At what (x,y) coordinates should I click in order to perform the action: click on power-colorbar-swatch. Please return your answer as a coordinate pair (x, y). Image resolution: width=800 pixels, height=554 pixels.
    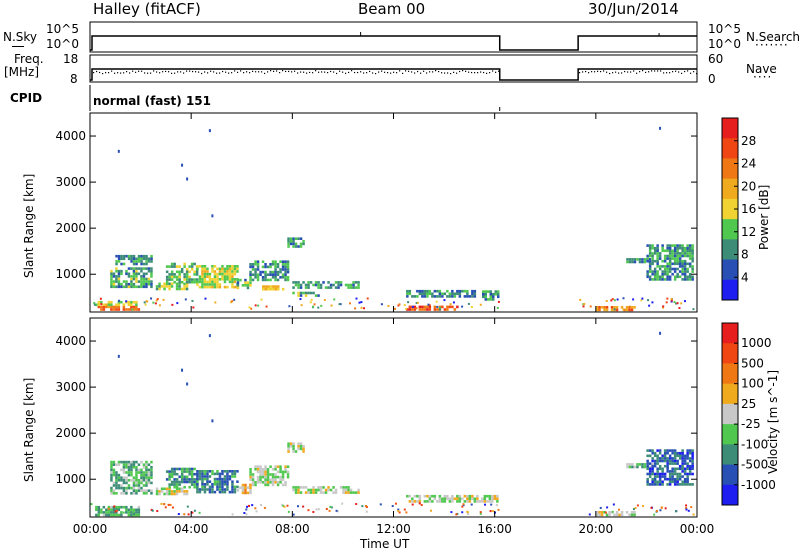
    Looking at the image, I should click on (730, 270).